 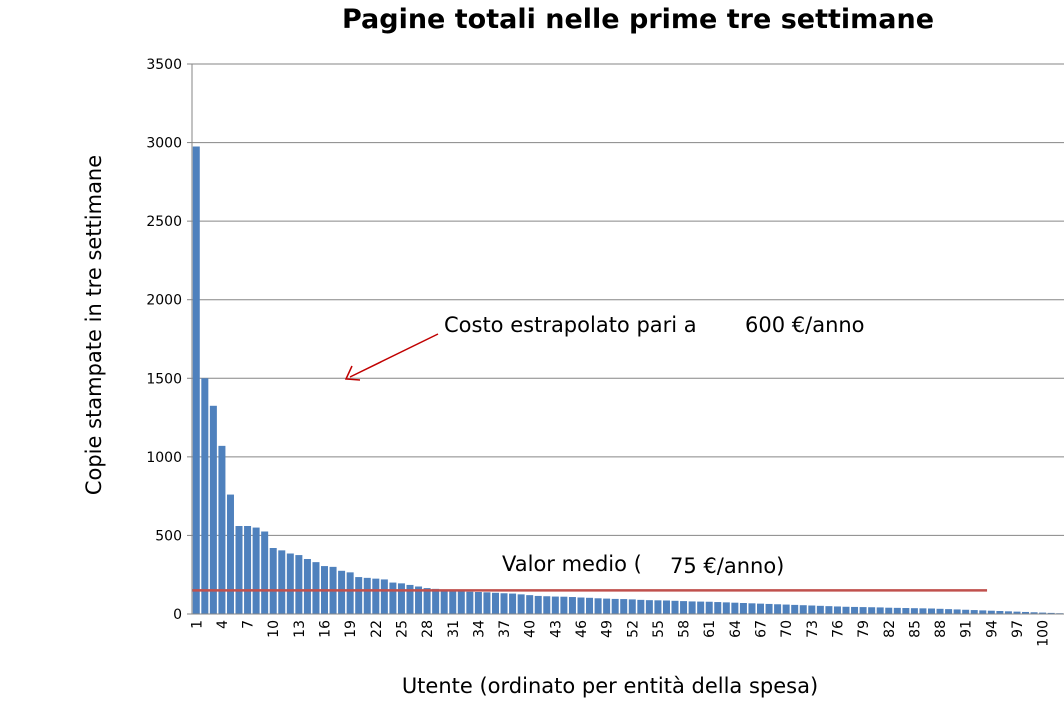 What do you see at coordinates (659, 629) in the screenshot?
I see `x-tick-label: 55` at bounding box center [659, 629].